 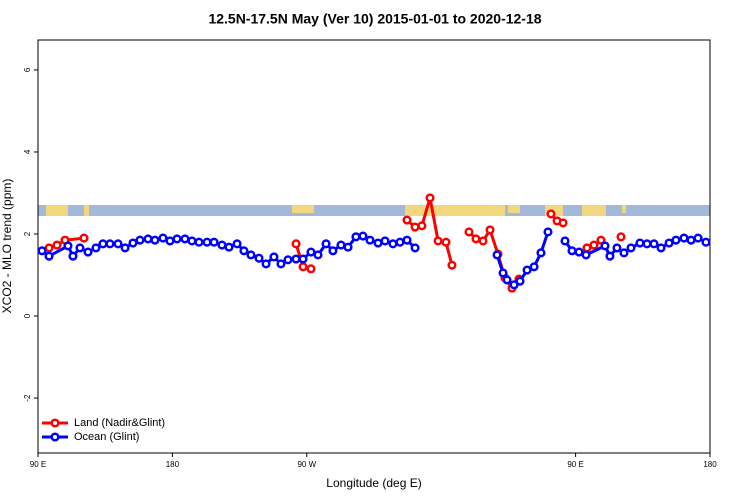 What do you see at coordinates (373, 483) in the screenshot?
I see `x-axis-label: Longitude (deg E)` at bounding box center [373, 483].